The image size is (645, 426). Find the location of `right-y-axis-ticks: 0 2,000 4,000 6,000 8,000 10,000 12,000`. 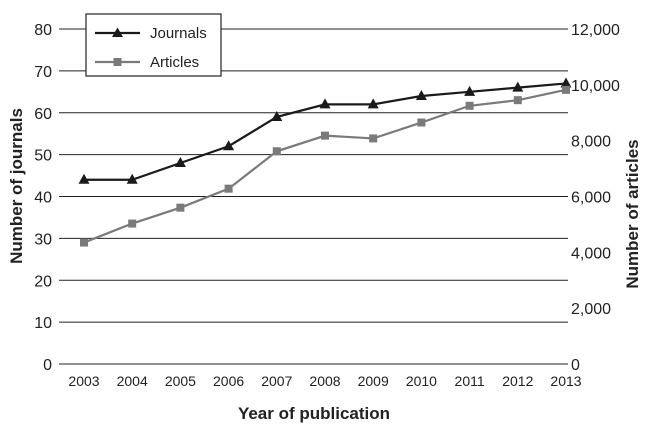

right-y-axis-ticks: 0 2,000 4,000 6,000 8,000 10,000 12,000 is located at coordinates (595, 198).